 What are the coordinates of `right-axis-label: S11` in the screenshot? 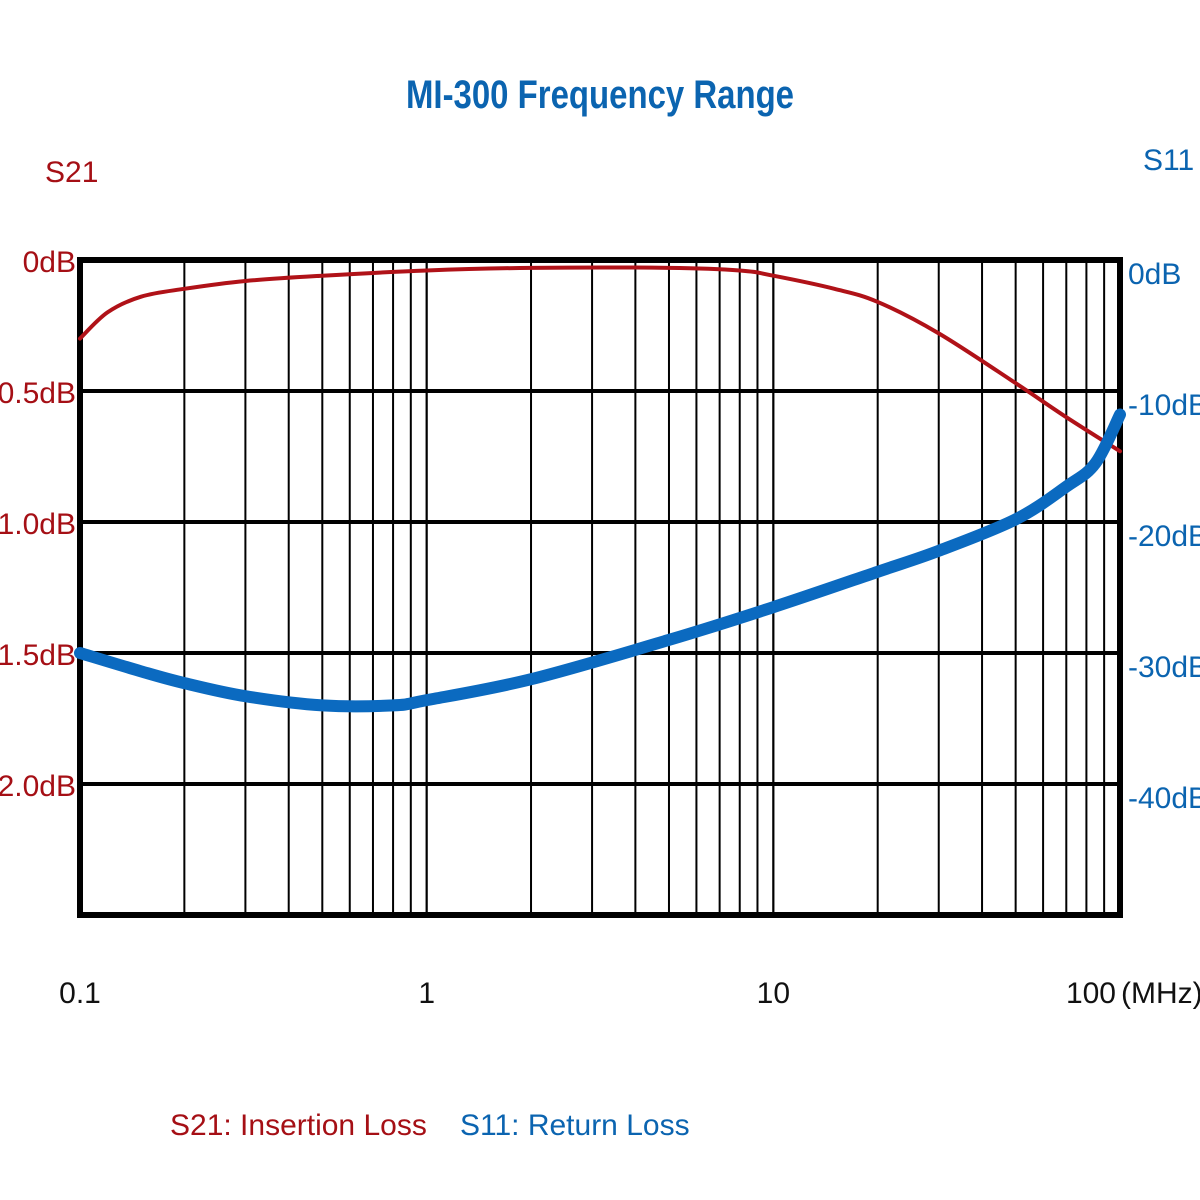 It's located at (1168, 160).